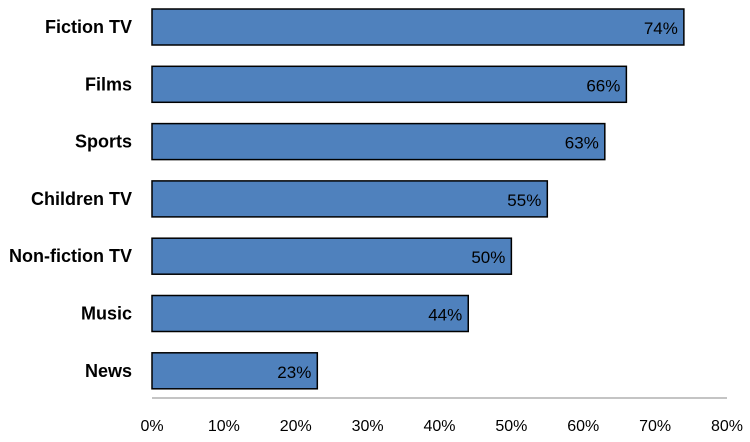 The image size is (750, 442). Describe the element at coordinates (511, 426) in the screenshot. I see `x-tick-label: 50%` at that location.